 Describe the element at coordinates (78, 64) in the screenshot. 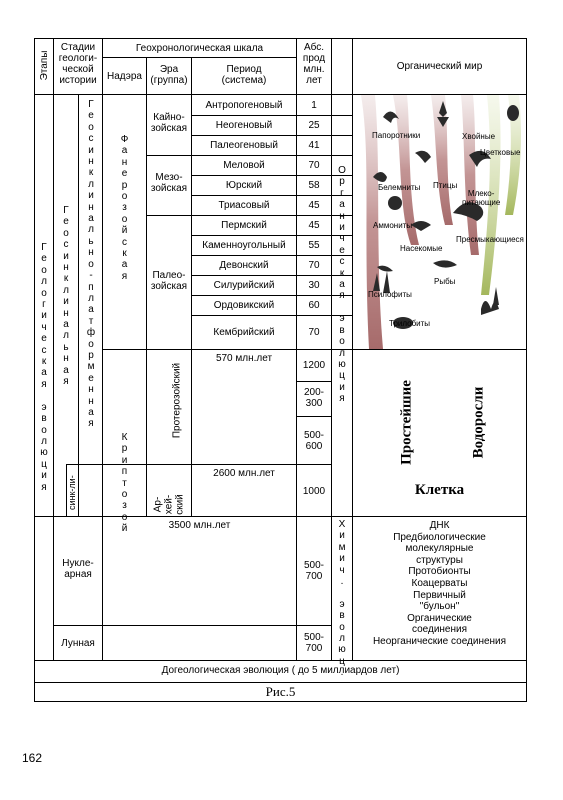

I see `header-history: Стадии геологи- ческой истории` at that location.